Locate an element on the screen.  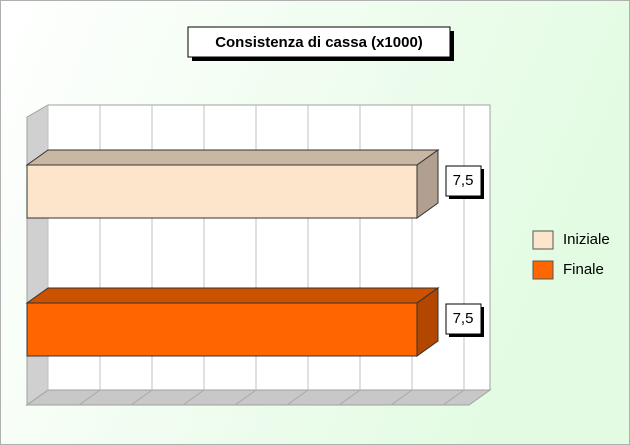
title-box is located at coordinates (319, 42).